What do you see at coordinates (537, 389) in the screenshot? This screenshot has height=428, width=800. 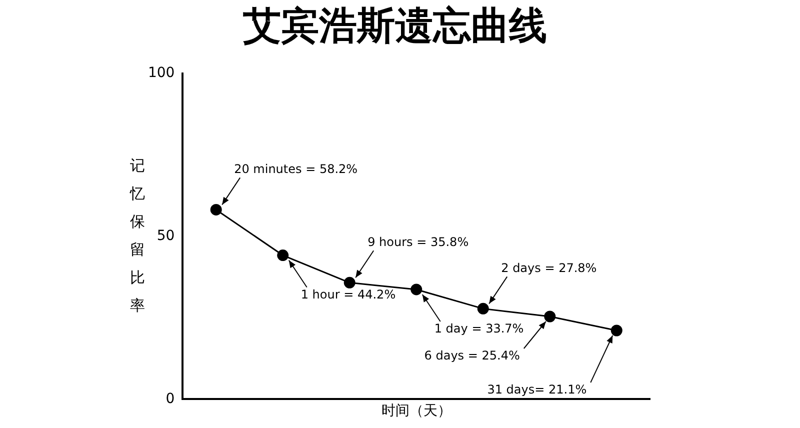 I see `data-label: 31 days= 21.1%` at bounding box center [537, 389].